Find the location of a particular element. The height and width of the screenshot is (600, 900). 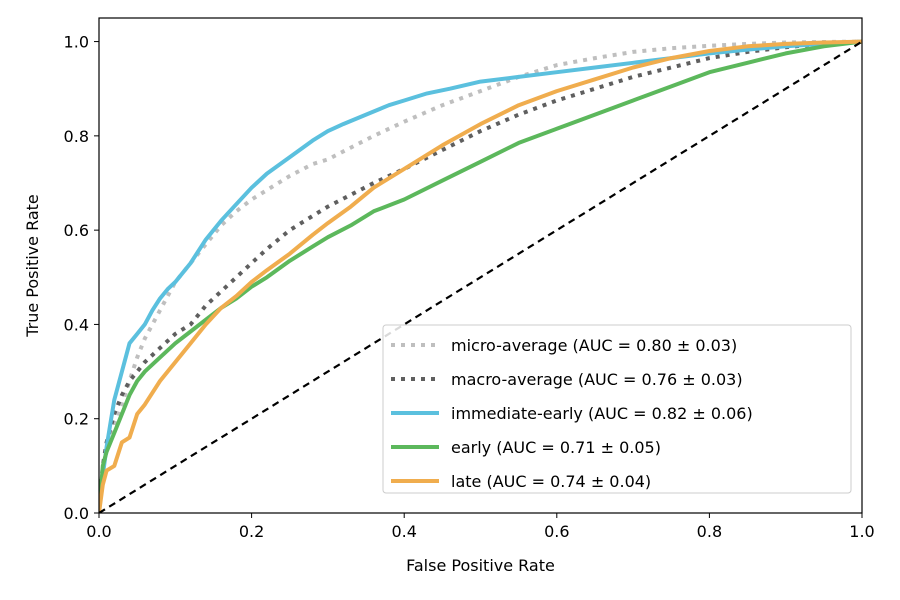

y-tick-label: 0.0 is located at coordinates (76, 513).